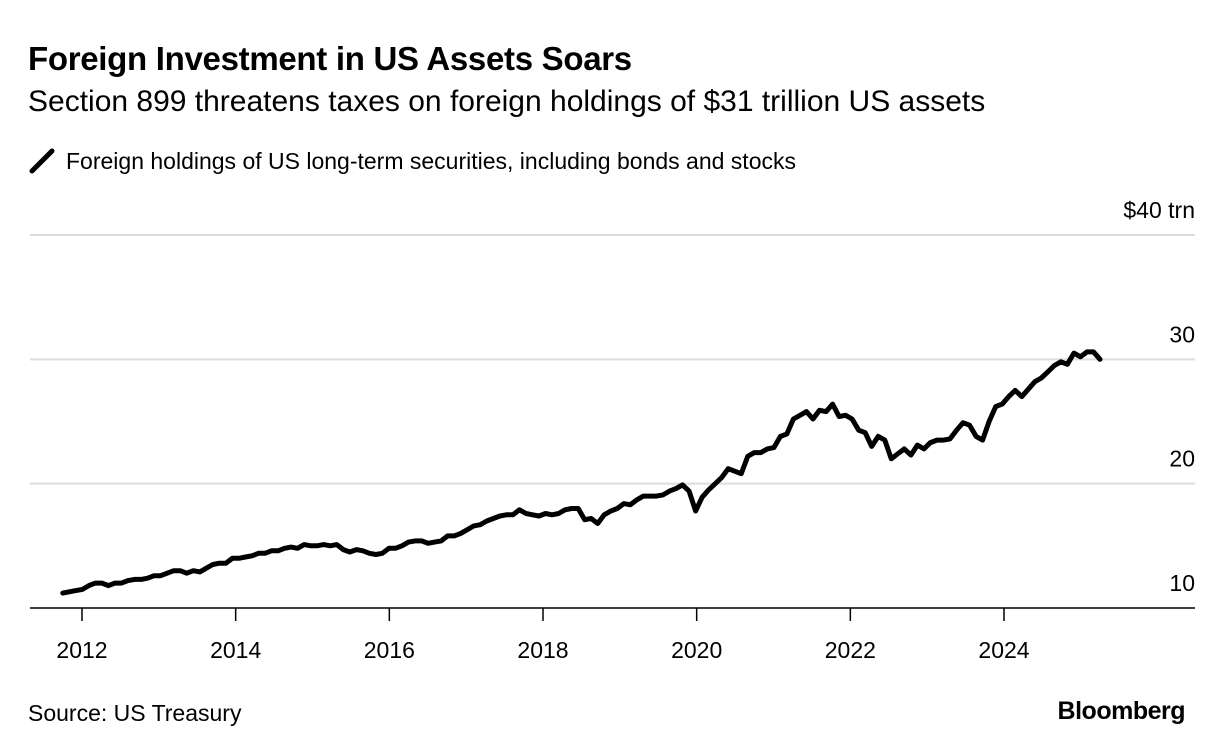  Describe the element at coordinates (42, 161) in the screenshot. I see `legend-line-icon` at that location.